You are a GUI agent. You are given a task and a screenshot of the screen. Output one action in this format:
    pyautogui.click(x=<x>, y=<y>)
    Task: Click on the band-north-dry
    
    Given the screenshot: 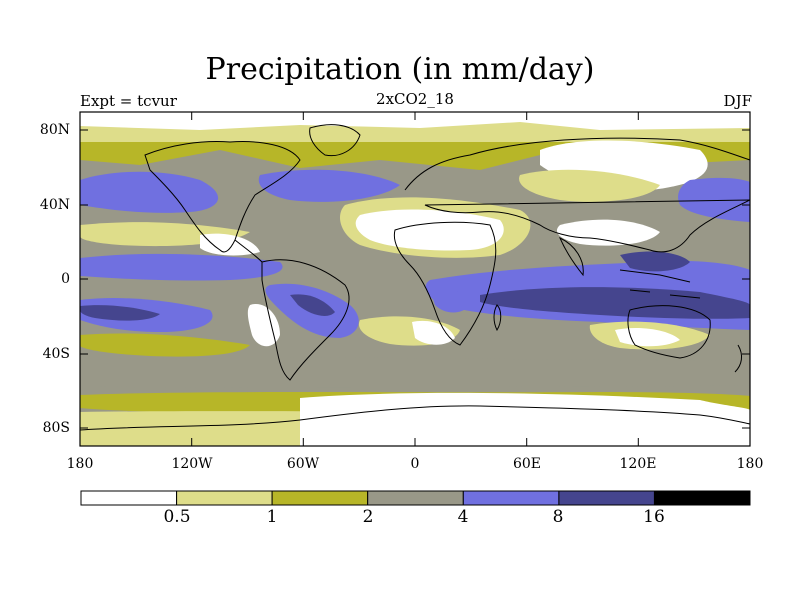 What is the action you would take?
    pyautogui.click(x=415, y=121)
    